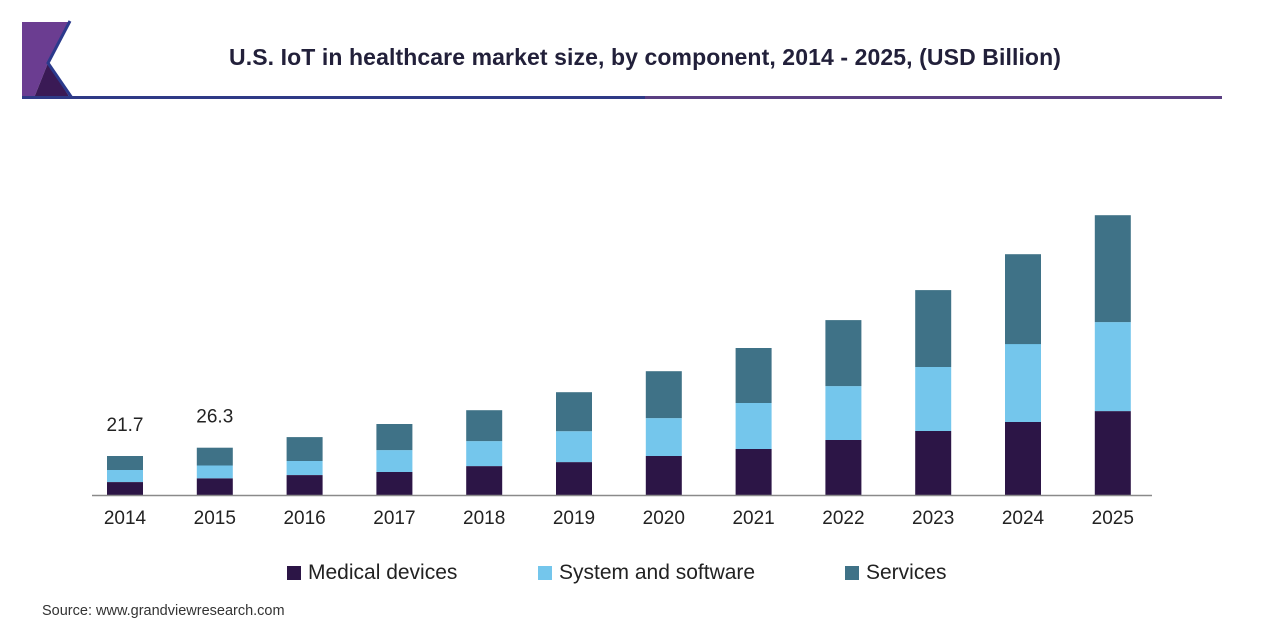 Image resolution: width=1264 pixels, height=638 pixels. I want to click on logo-chevron-edge, so click(60, 59).